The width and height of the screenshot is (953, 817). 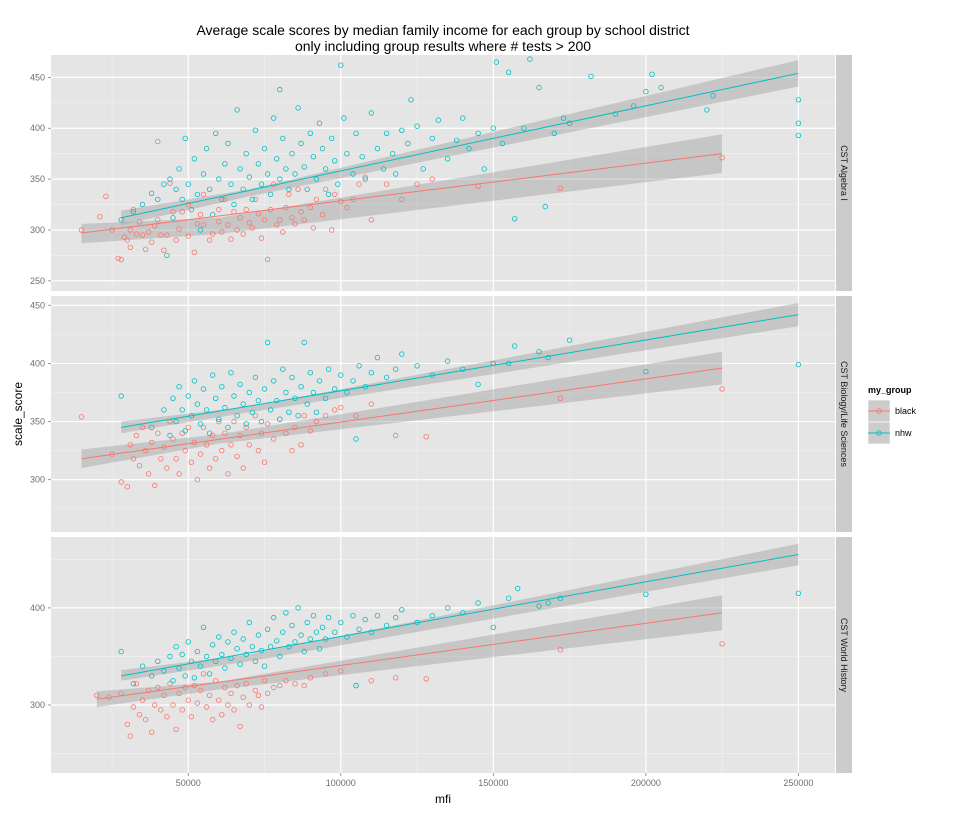 What do you see at coordinates (37, 281) in the screenshot?
I see `y-tick-label: 250` at bounding box center [37, 281].